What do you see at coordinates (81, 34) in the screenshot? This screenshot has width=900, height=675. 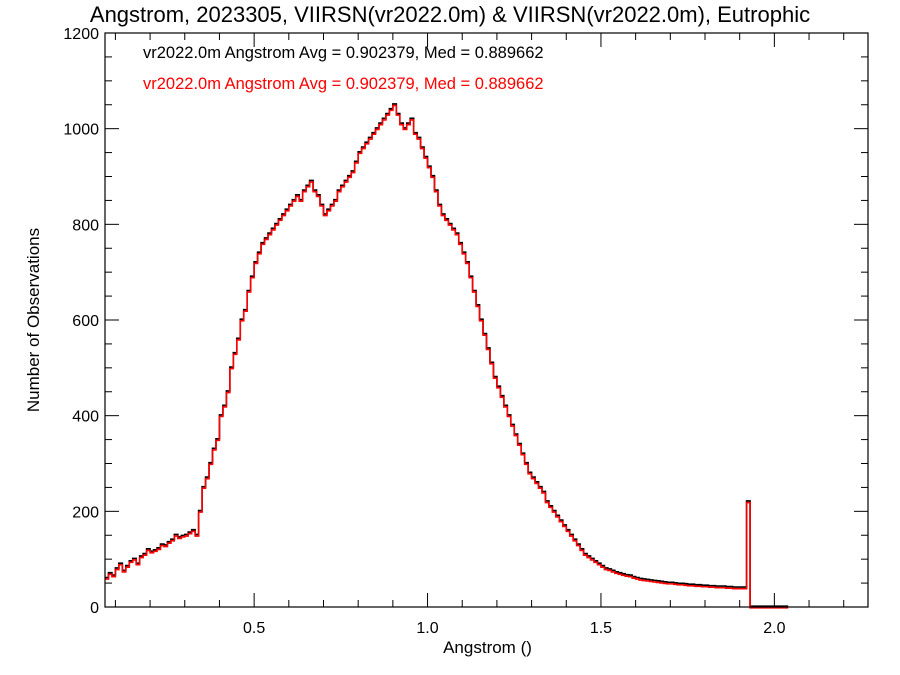 I see `y-tick-label: 1200` at bounding box center [81, 34].